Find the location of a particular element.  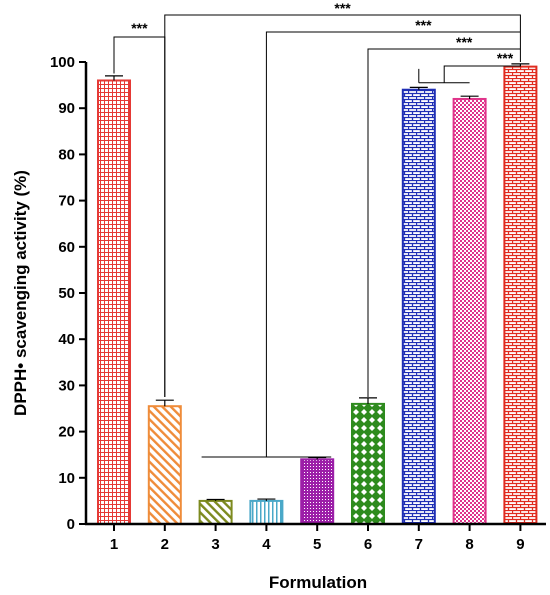

y-axis-title: DPPH• scavenging activity (%) is located at coordinates (20, 293).